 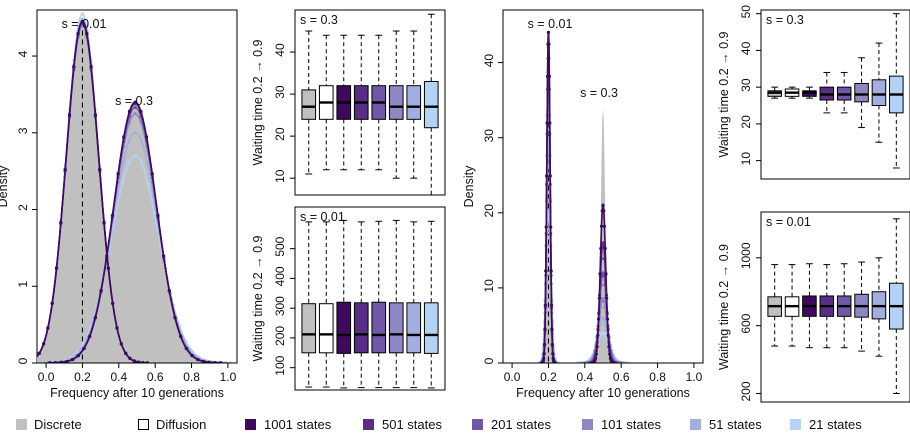 What do you see at coordinates (23, 130) in the screenshot?
I see `y-tick-label: 3` at bounding box center [23, 130].